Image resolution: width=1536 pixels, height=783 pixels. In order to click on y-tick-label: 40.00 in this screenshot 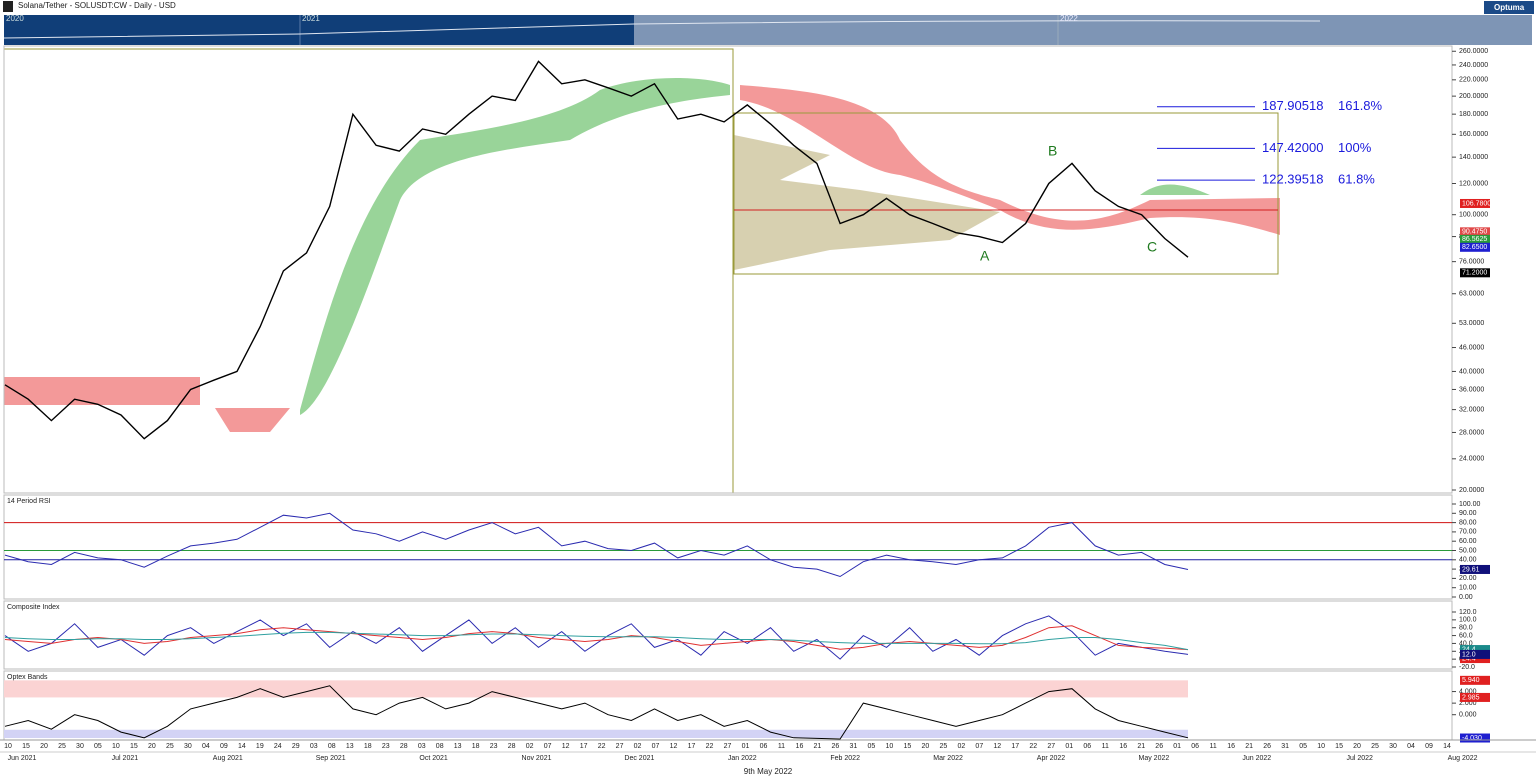, I will do `click(1468, 560)`.